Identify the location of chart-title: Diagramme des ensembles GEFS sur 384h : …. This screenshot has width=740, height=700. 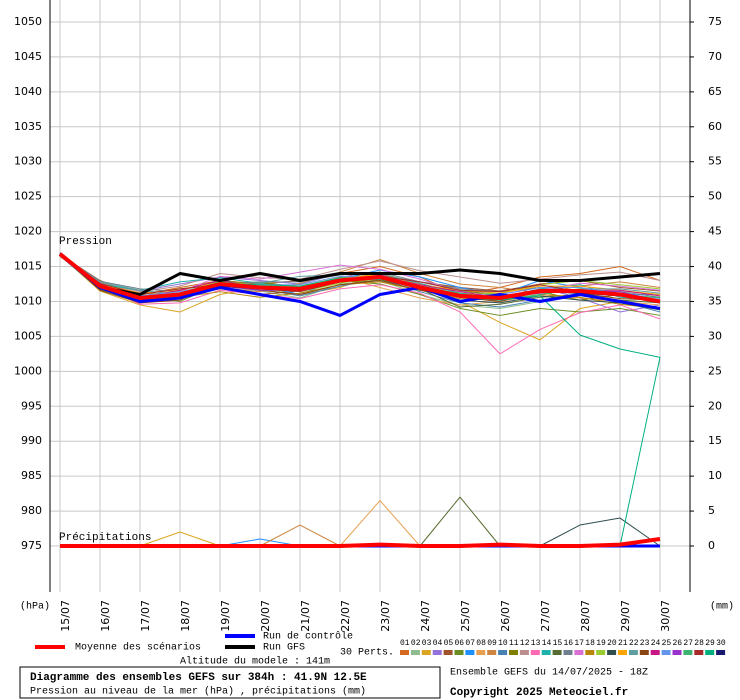
(198, 678).